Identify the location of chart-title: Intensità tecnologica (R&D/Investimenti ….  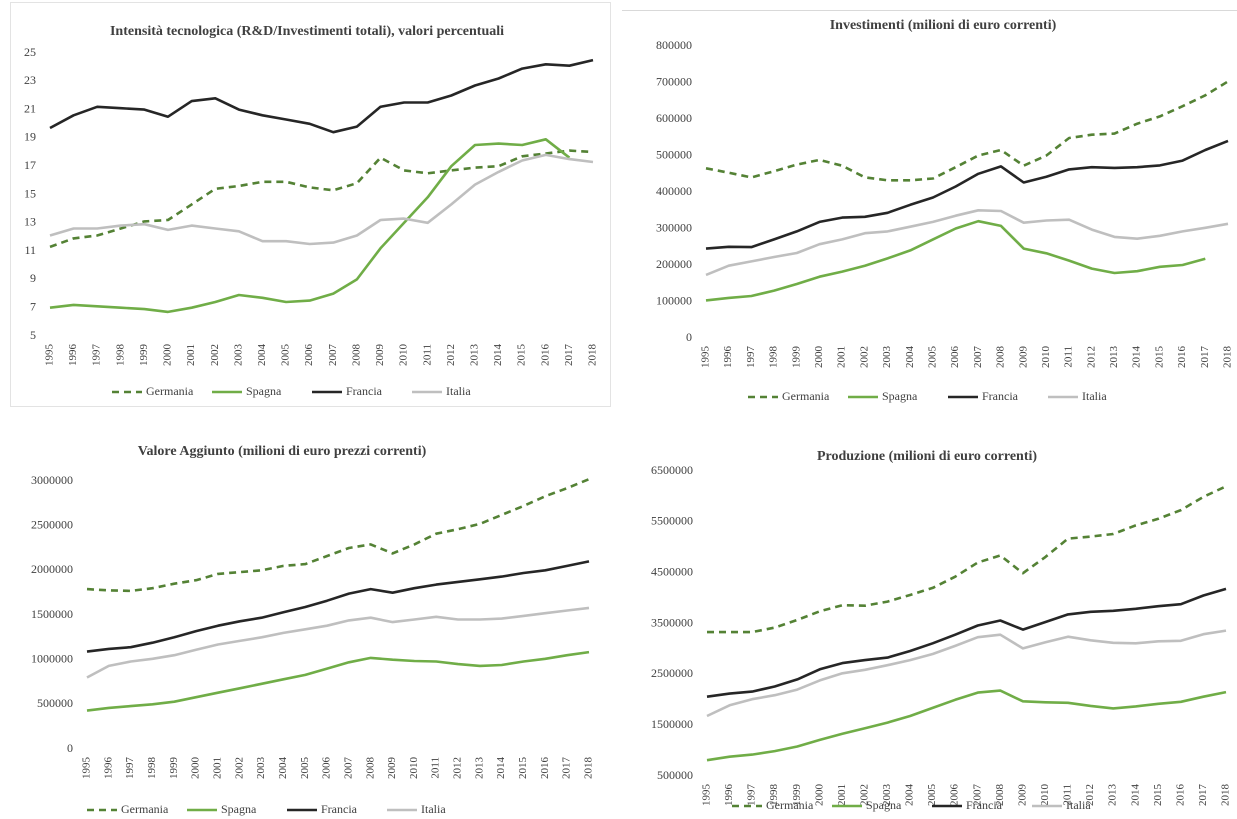
(307, 31).